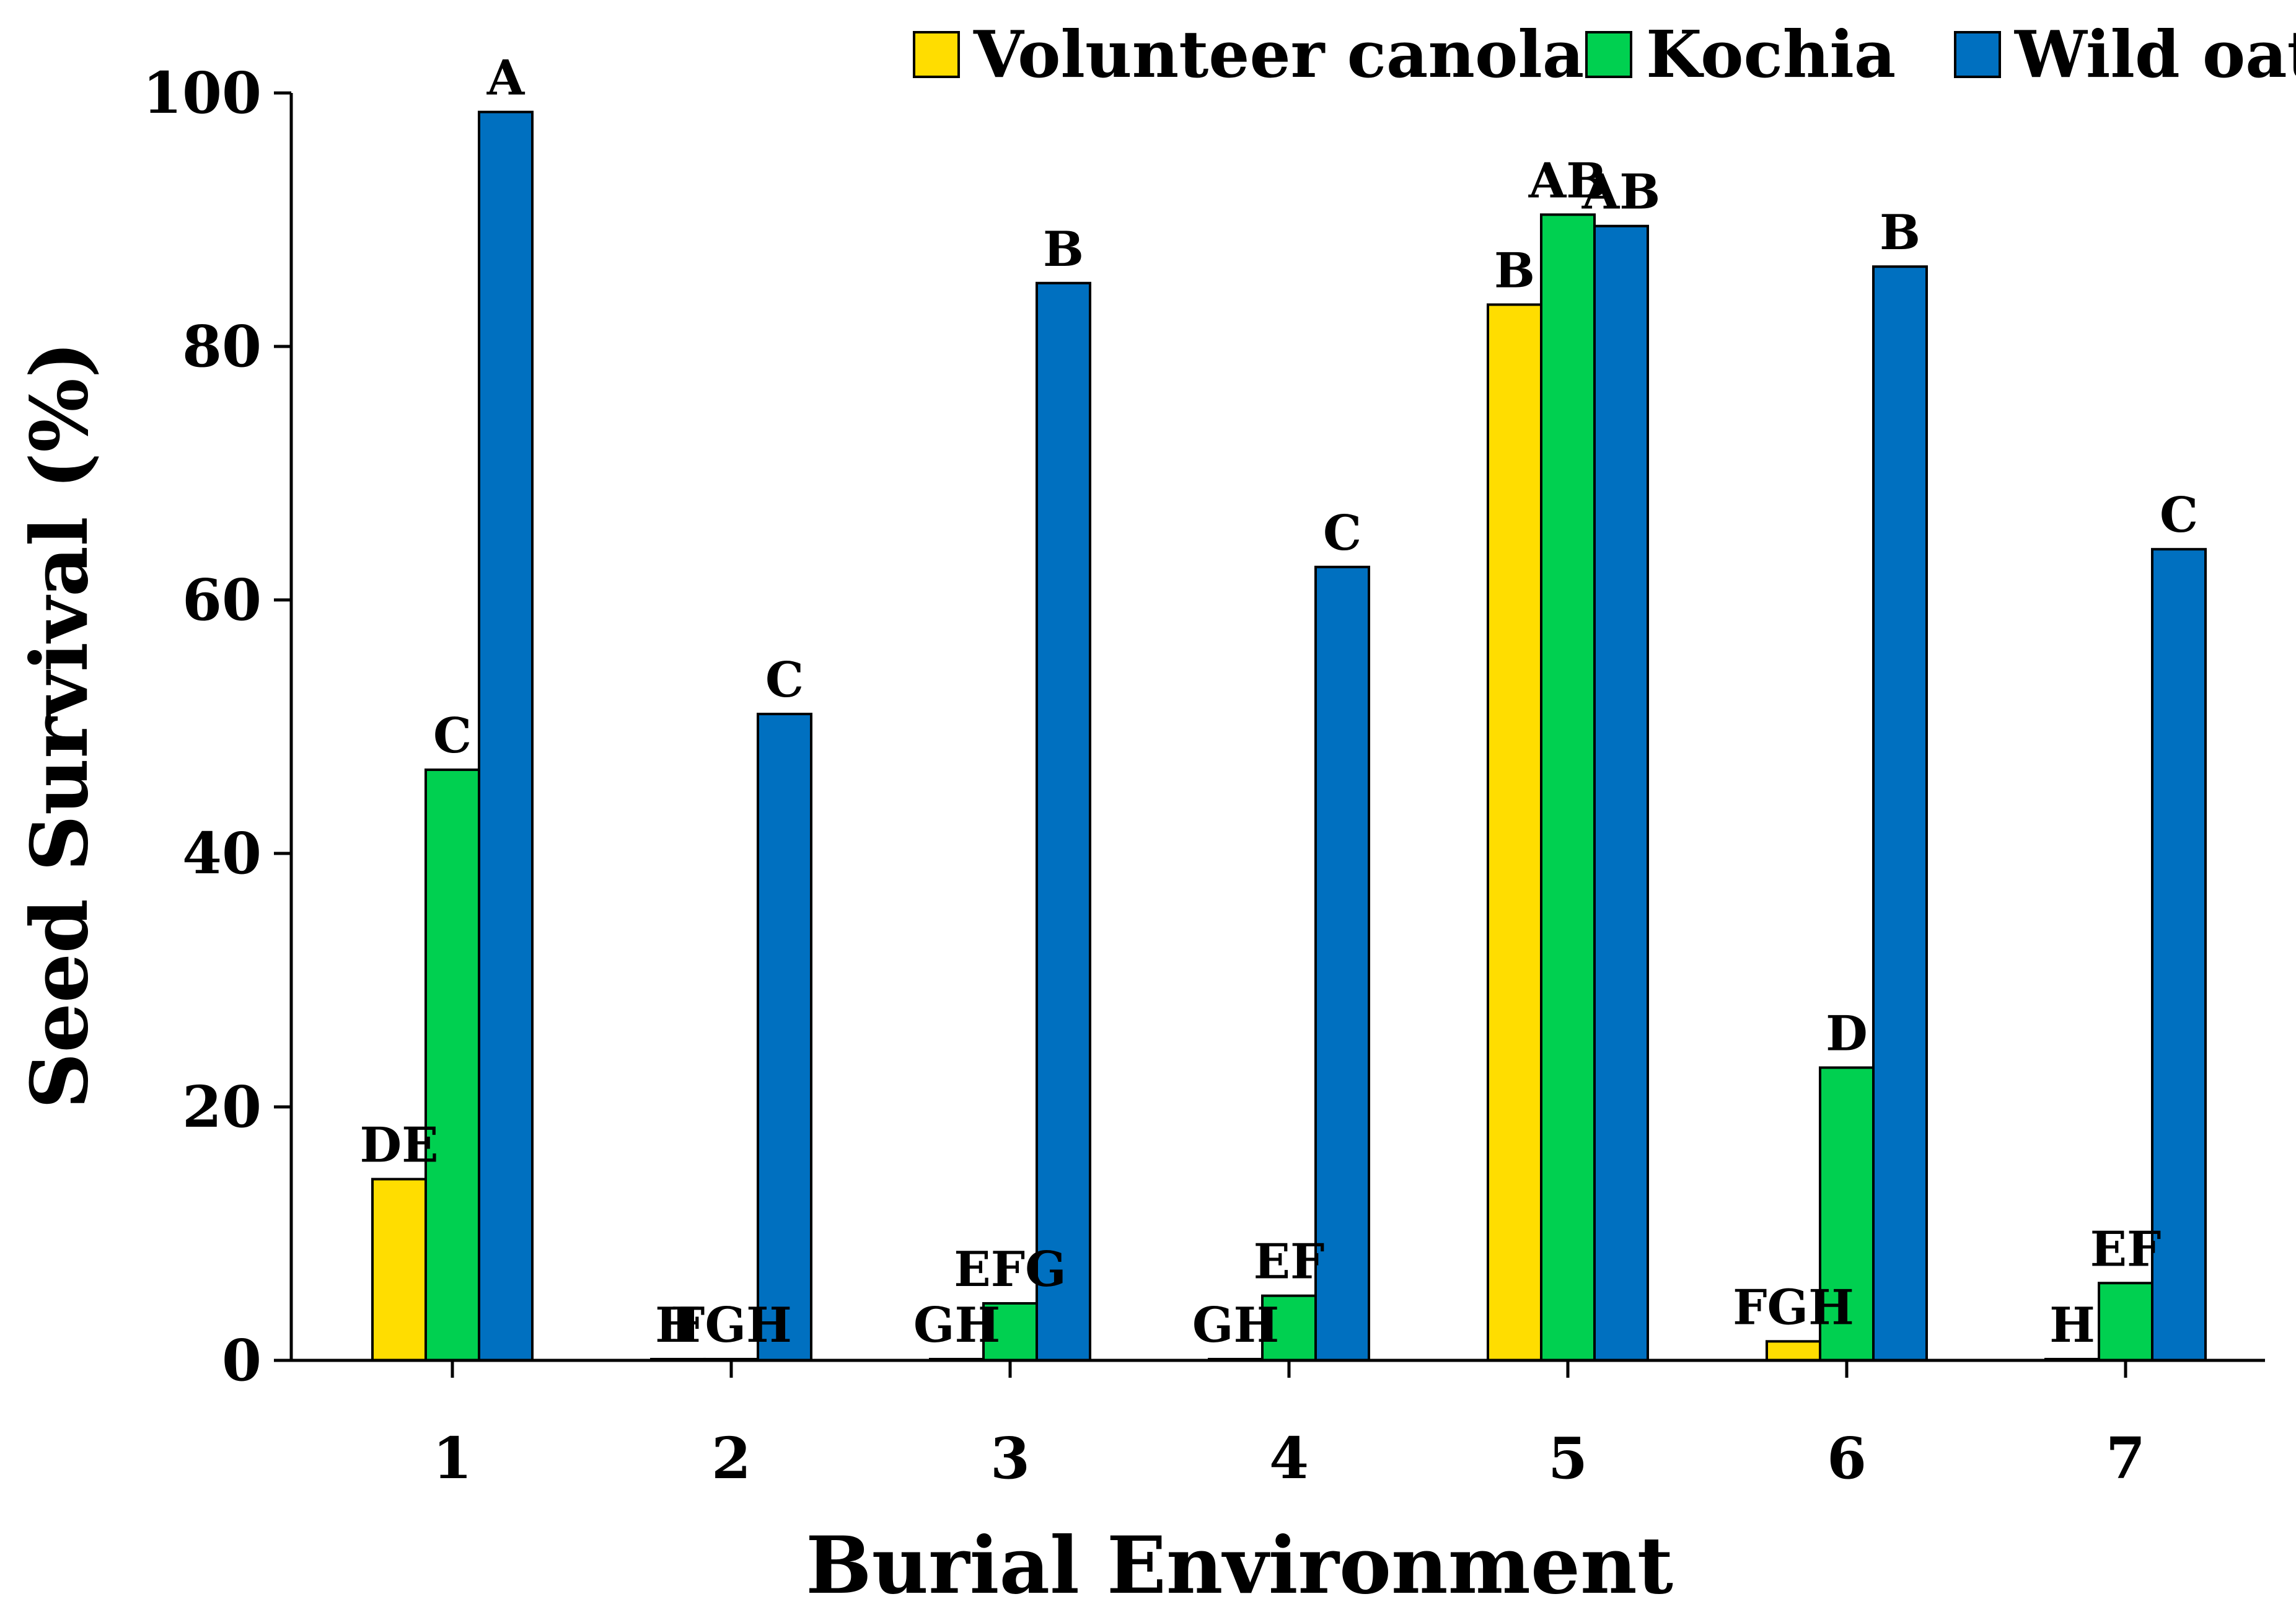 Image resolution: width=2296 pixels, height=1612 pixels. I want to click on y-tick-label: 20, so click(222, 1106).